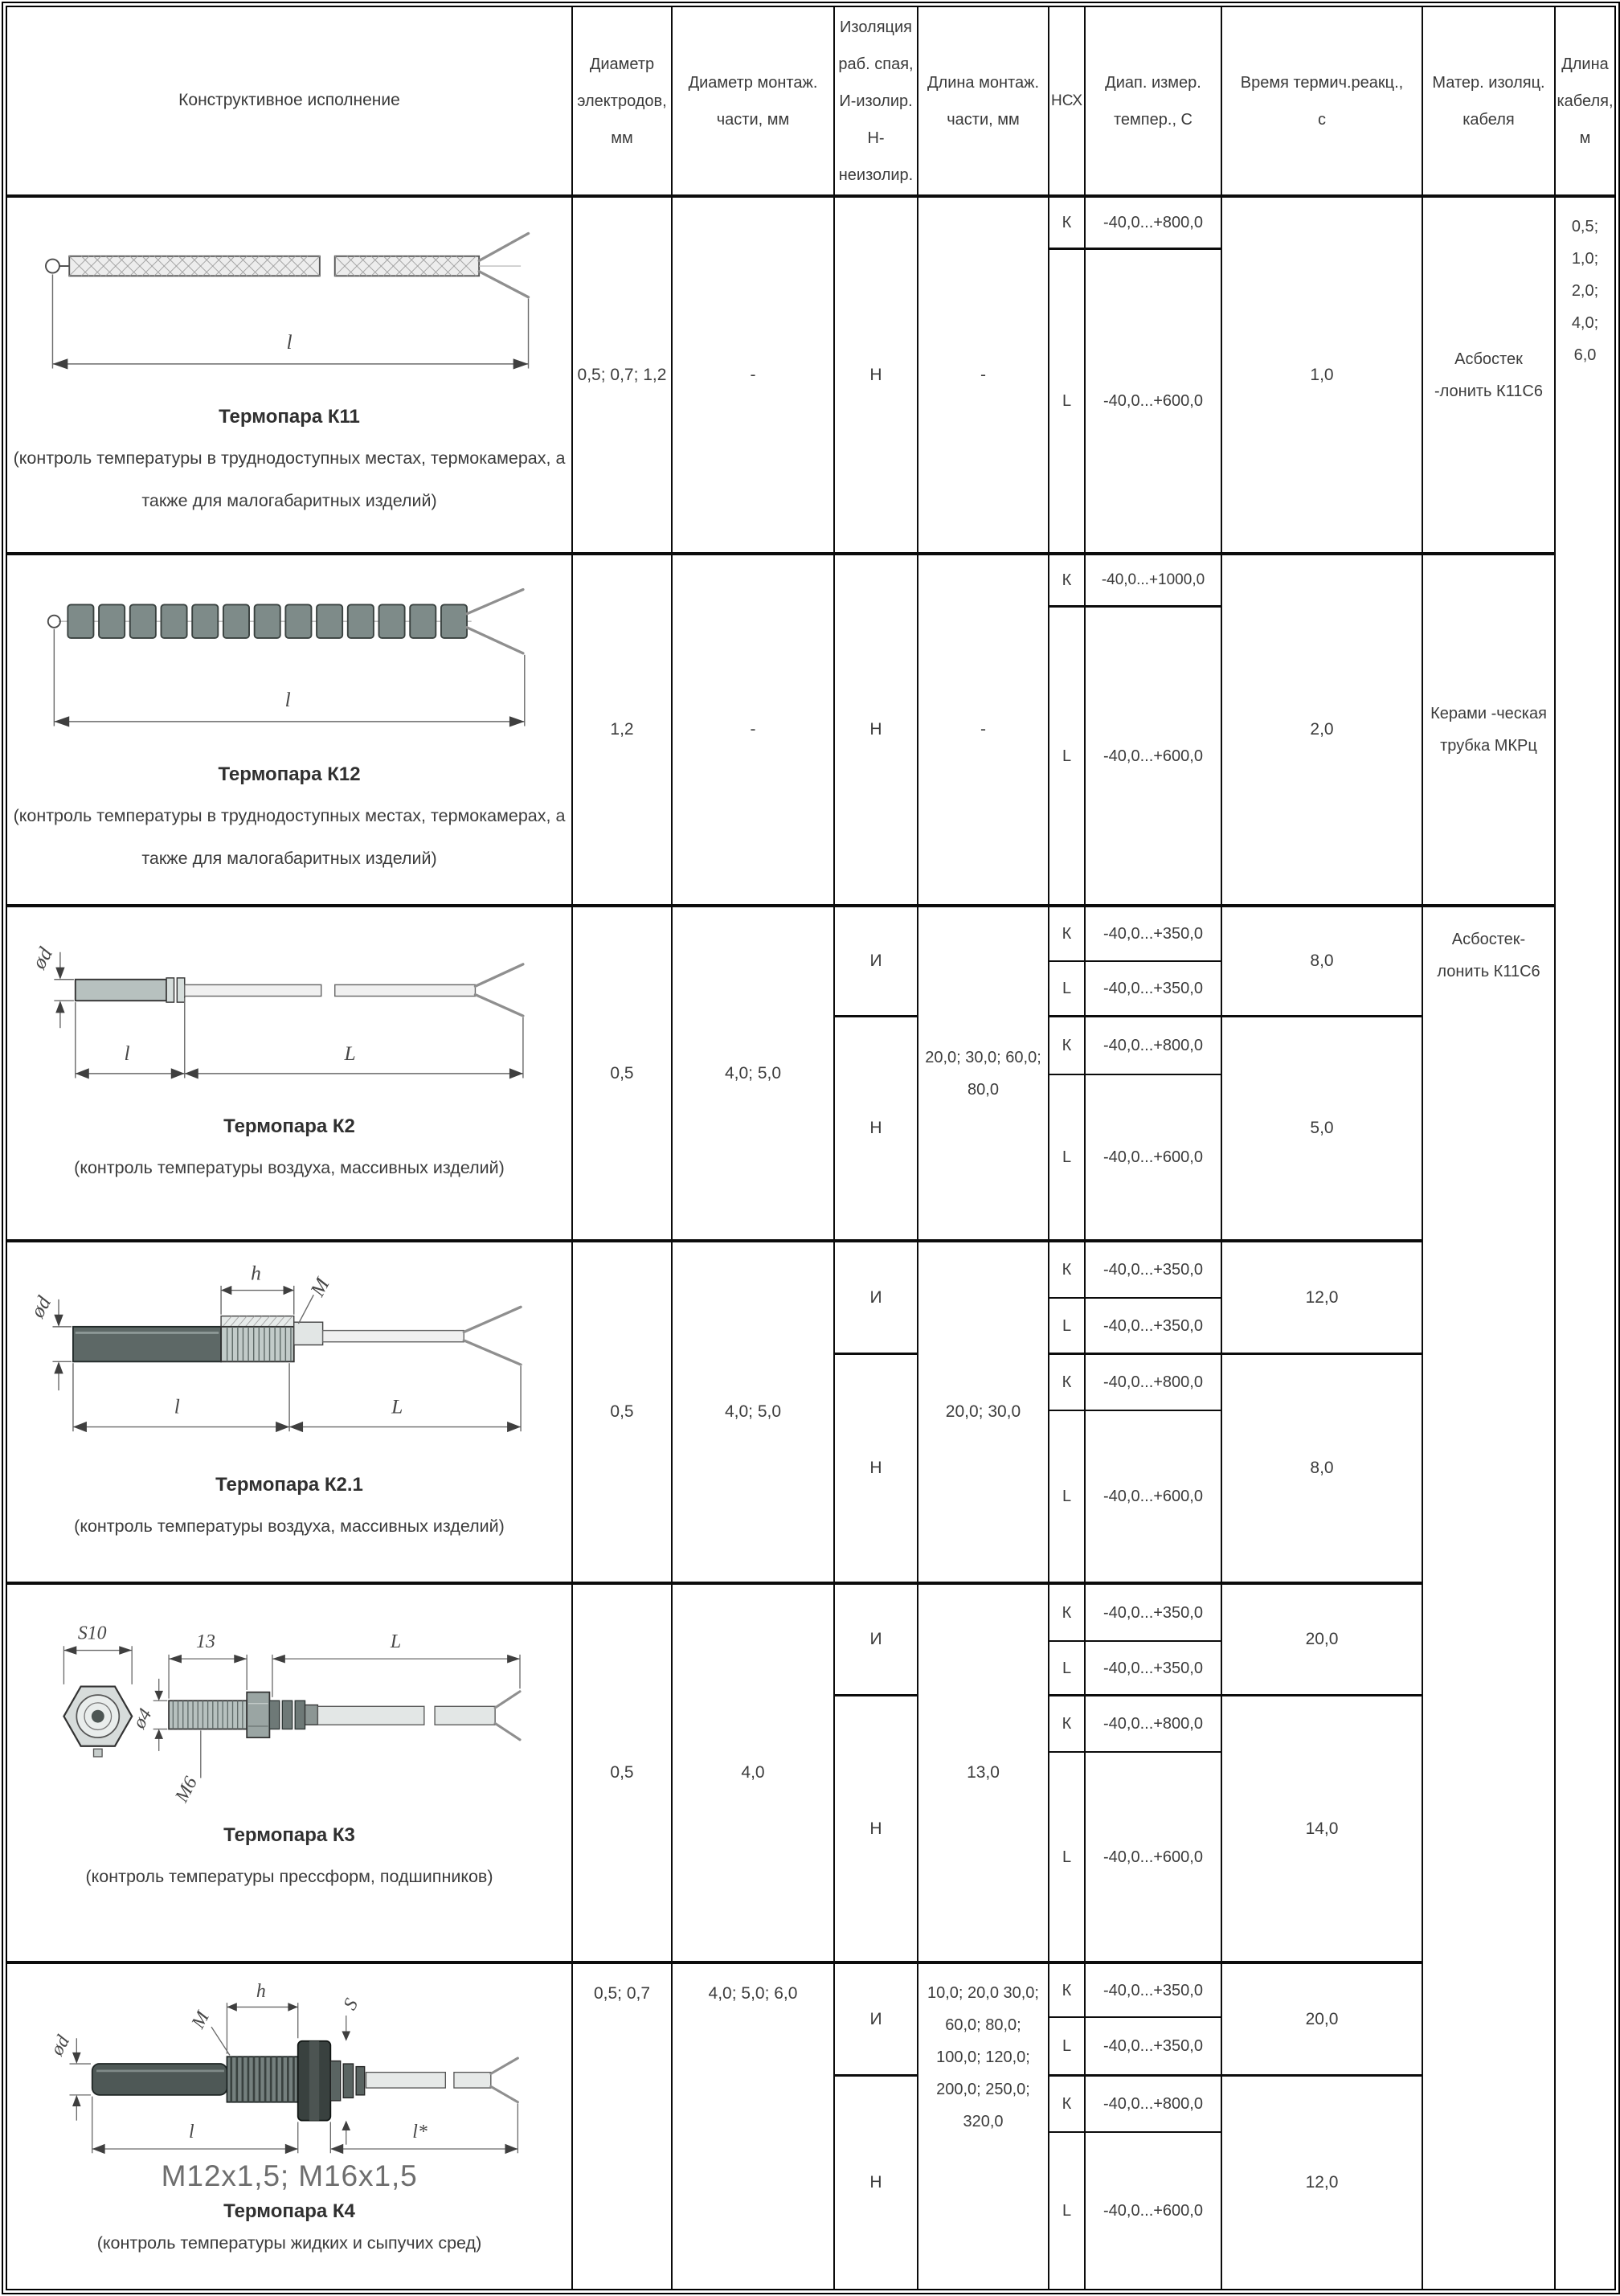 The image size is (1620, 2296). Describe the element at coordinates (262, 266) in the screenshot. I see `k11-probe-body` at that location.